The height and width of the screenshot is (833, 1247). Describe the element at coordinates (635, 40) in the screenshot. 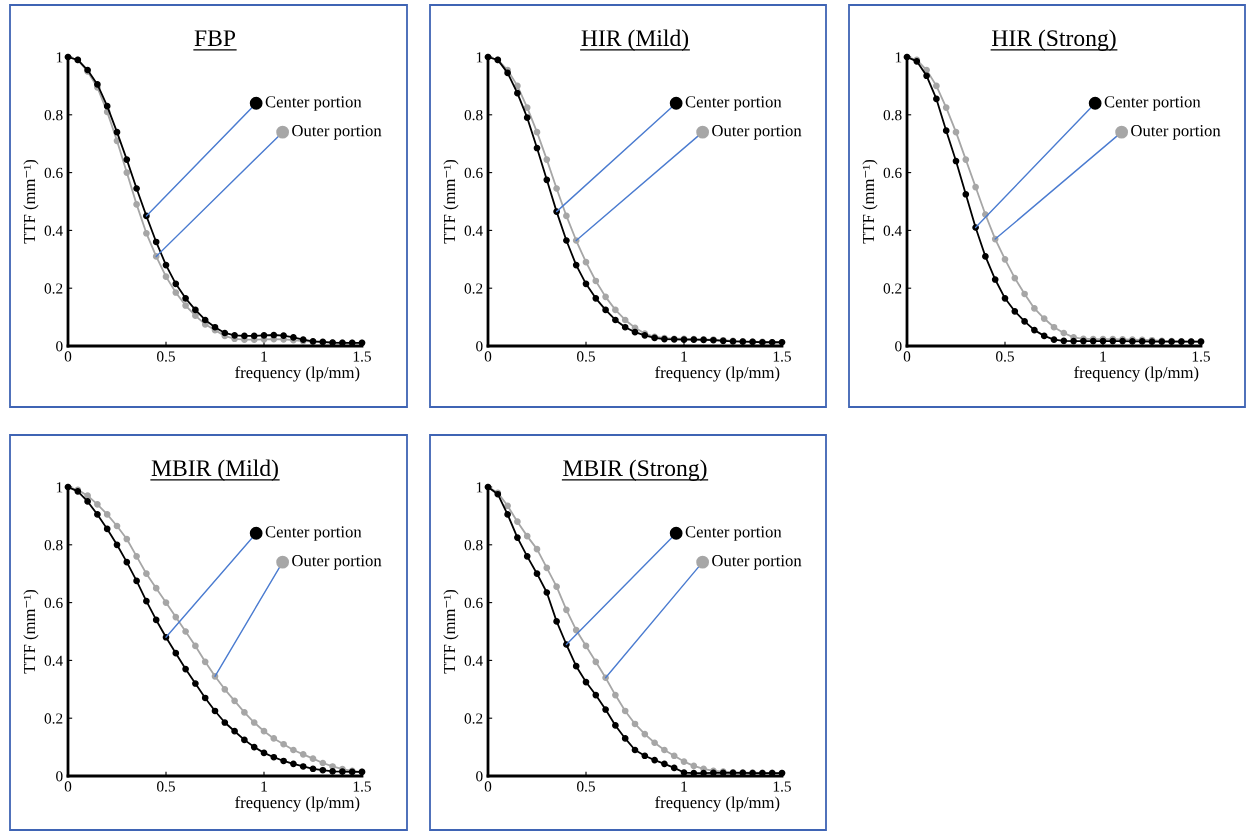

I see `chart-title: HIR (Mild)` at that location.